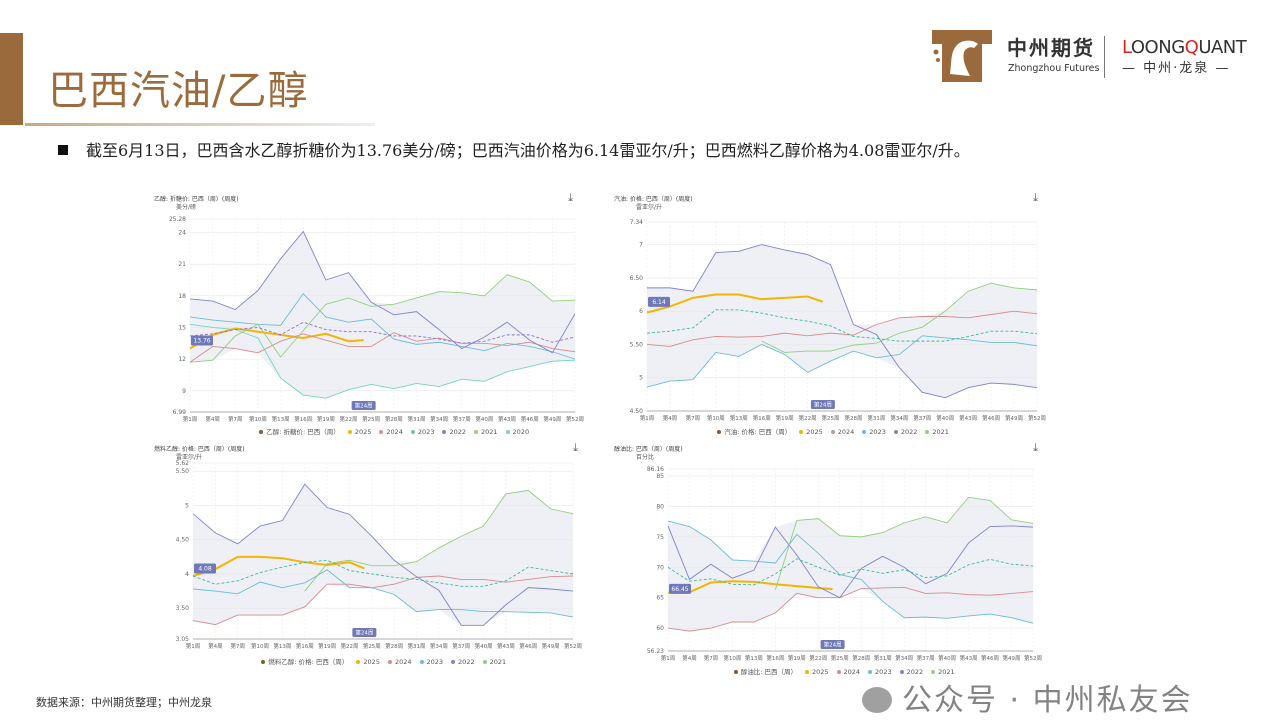 Image resolution: width=1280 pixels, height=720 pixels. What do you see at coordinates (303, 432) in the screenshot?
I see `legend-label: 乙醇: 折糖价: 巴西（周）` at bounding box center [303, 432].